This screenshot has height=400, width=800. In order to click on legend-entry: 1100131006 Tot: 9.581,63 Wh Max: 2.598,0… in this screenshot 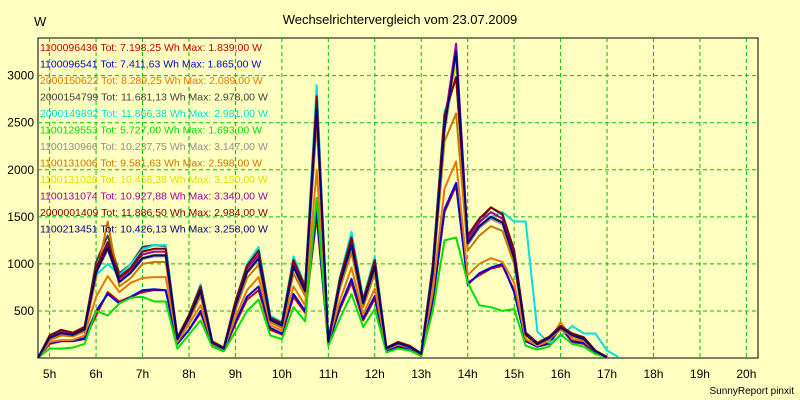, I will do `click(151, 164)`.